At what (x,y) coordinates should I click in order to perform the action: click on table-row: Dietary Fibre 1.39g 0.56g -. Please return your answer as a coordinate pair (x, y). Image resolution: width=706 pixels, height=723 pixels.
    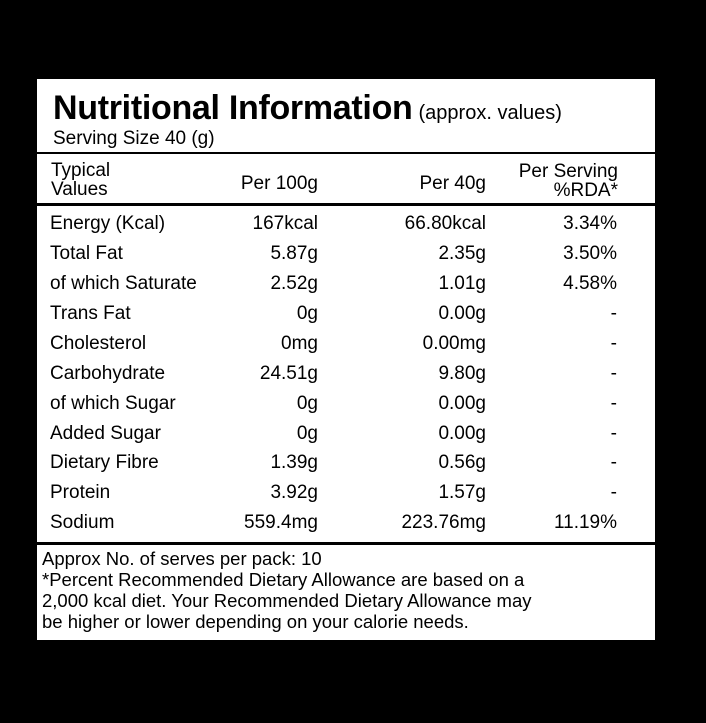
    Looking at the image, I should click on (346, 463).